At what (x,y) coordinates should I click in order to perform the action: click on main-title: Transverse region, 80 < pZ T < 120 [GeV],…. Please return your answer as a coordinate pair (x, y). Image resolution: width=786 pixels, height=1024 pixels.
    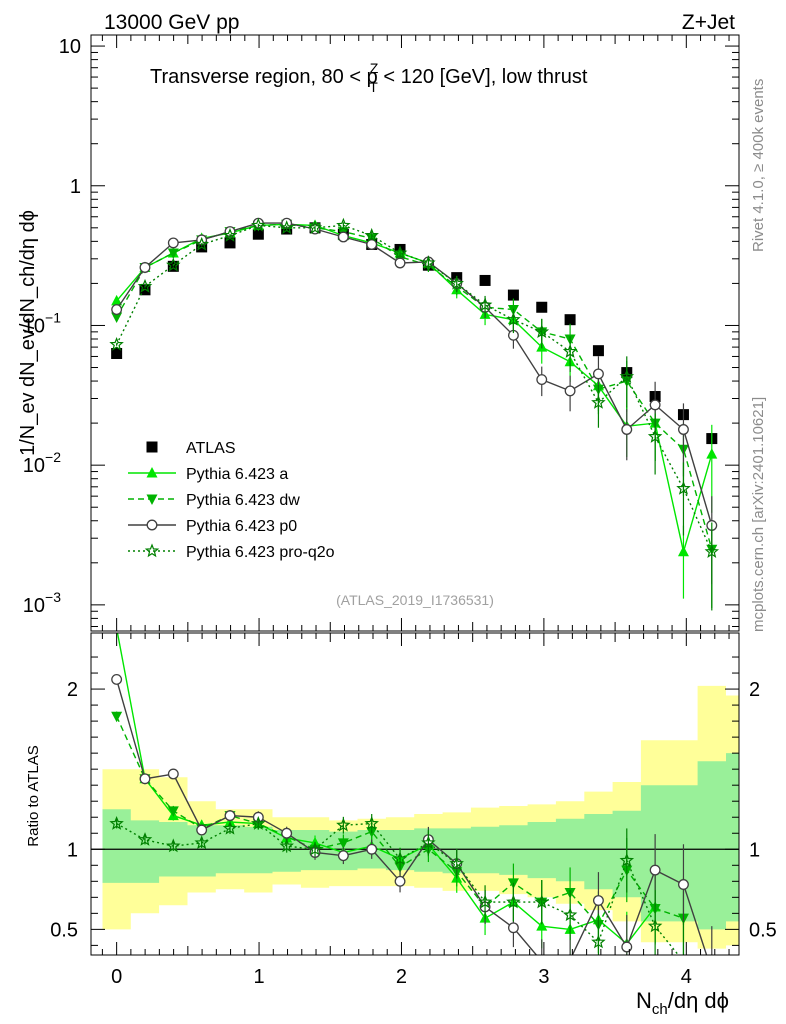
    Looking at the image, I should click on (369, 77).